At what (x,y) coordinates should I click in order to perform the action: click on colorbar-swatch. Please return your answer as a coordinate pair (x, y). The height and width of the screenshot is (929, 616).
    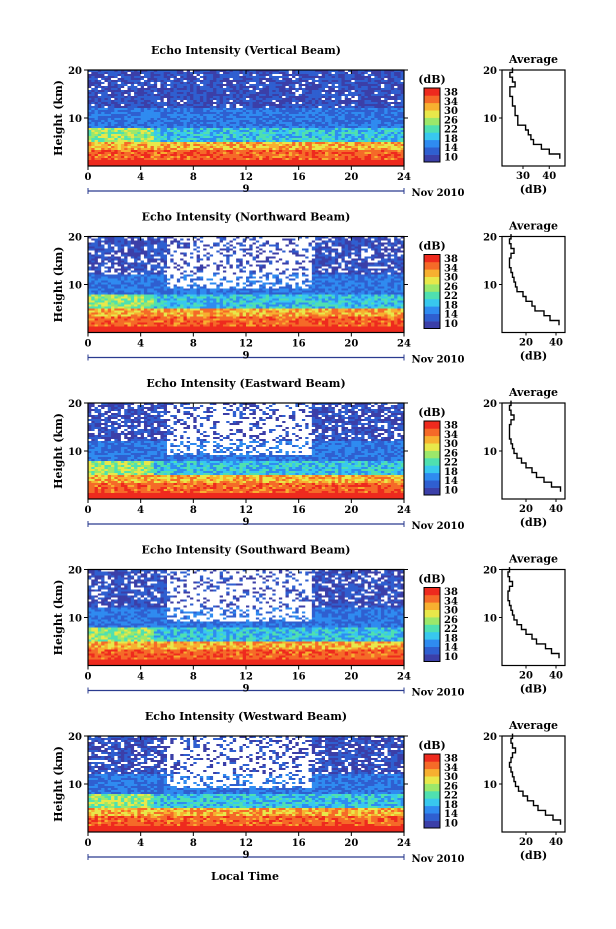
    Looking at the image, I should click on (432, 143).